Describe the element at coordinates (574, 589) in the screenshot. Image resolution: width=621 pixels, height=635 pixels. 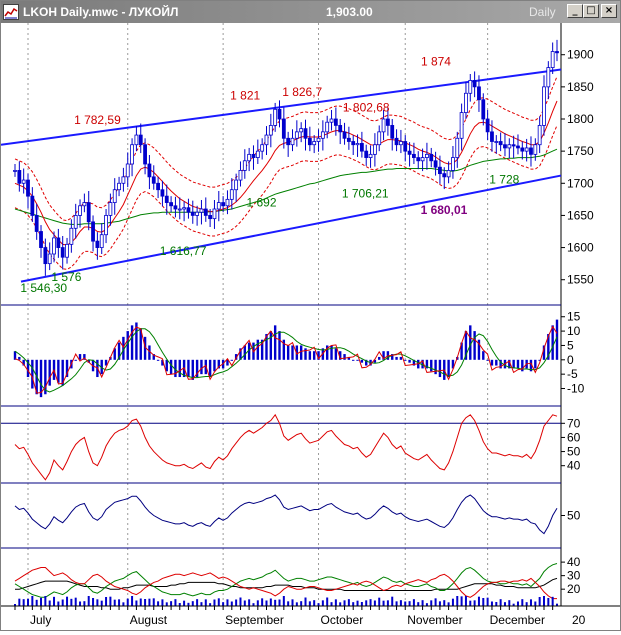
I see `adx-axis-label: 20` at that location.